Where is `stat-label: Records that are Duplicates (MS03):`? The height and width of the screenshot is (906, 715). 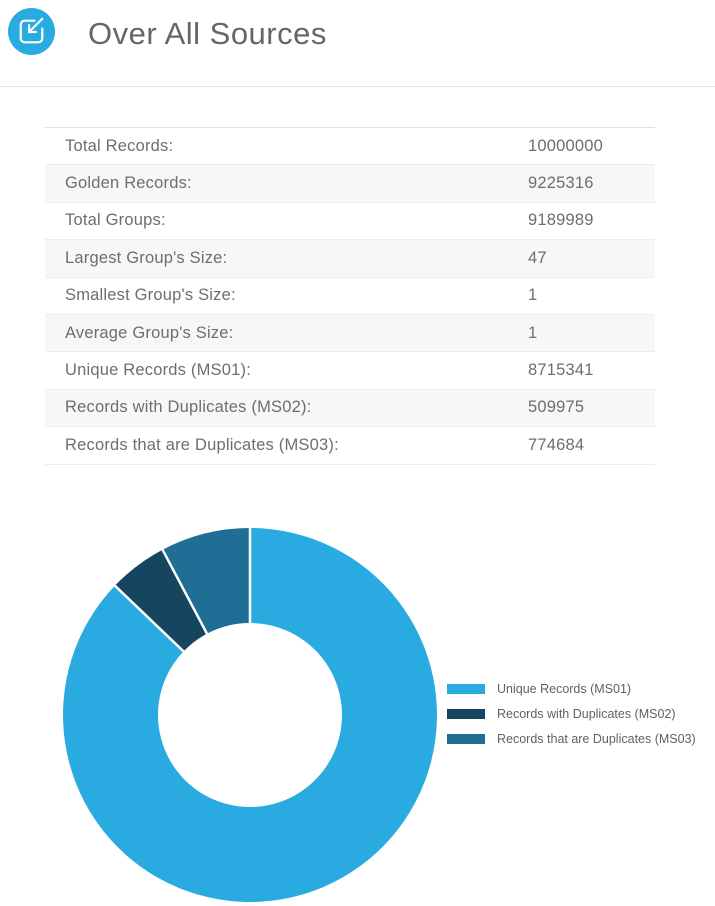 stat-label: Records that are Duplicates (MS03): is located at coordinates (202, 444).